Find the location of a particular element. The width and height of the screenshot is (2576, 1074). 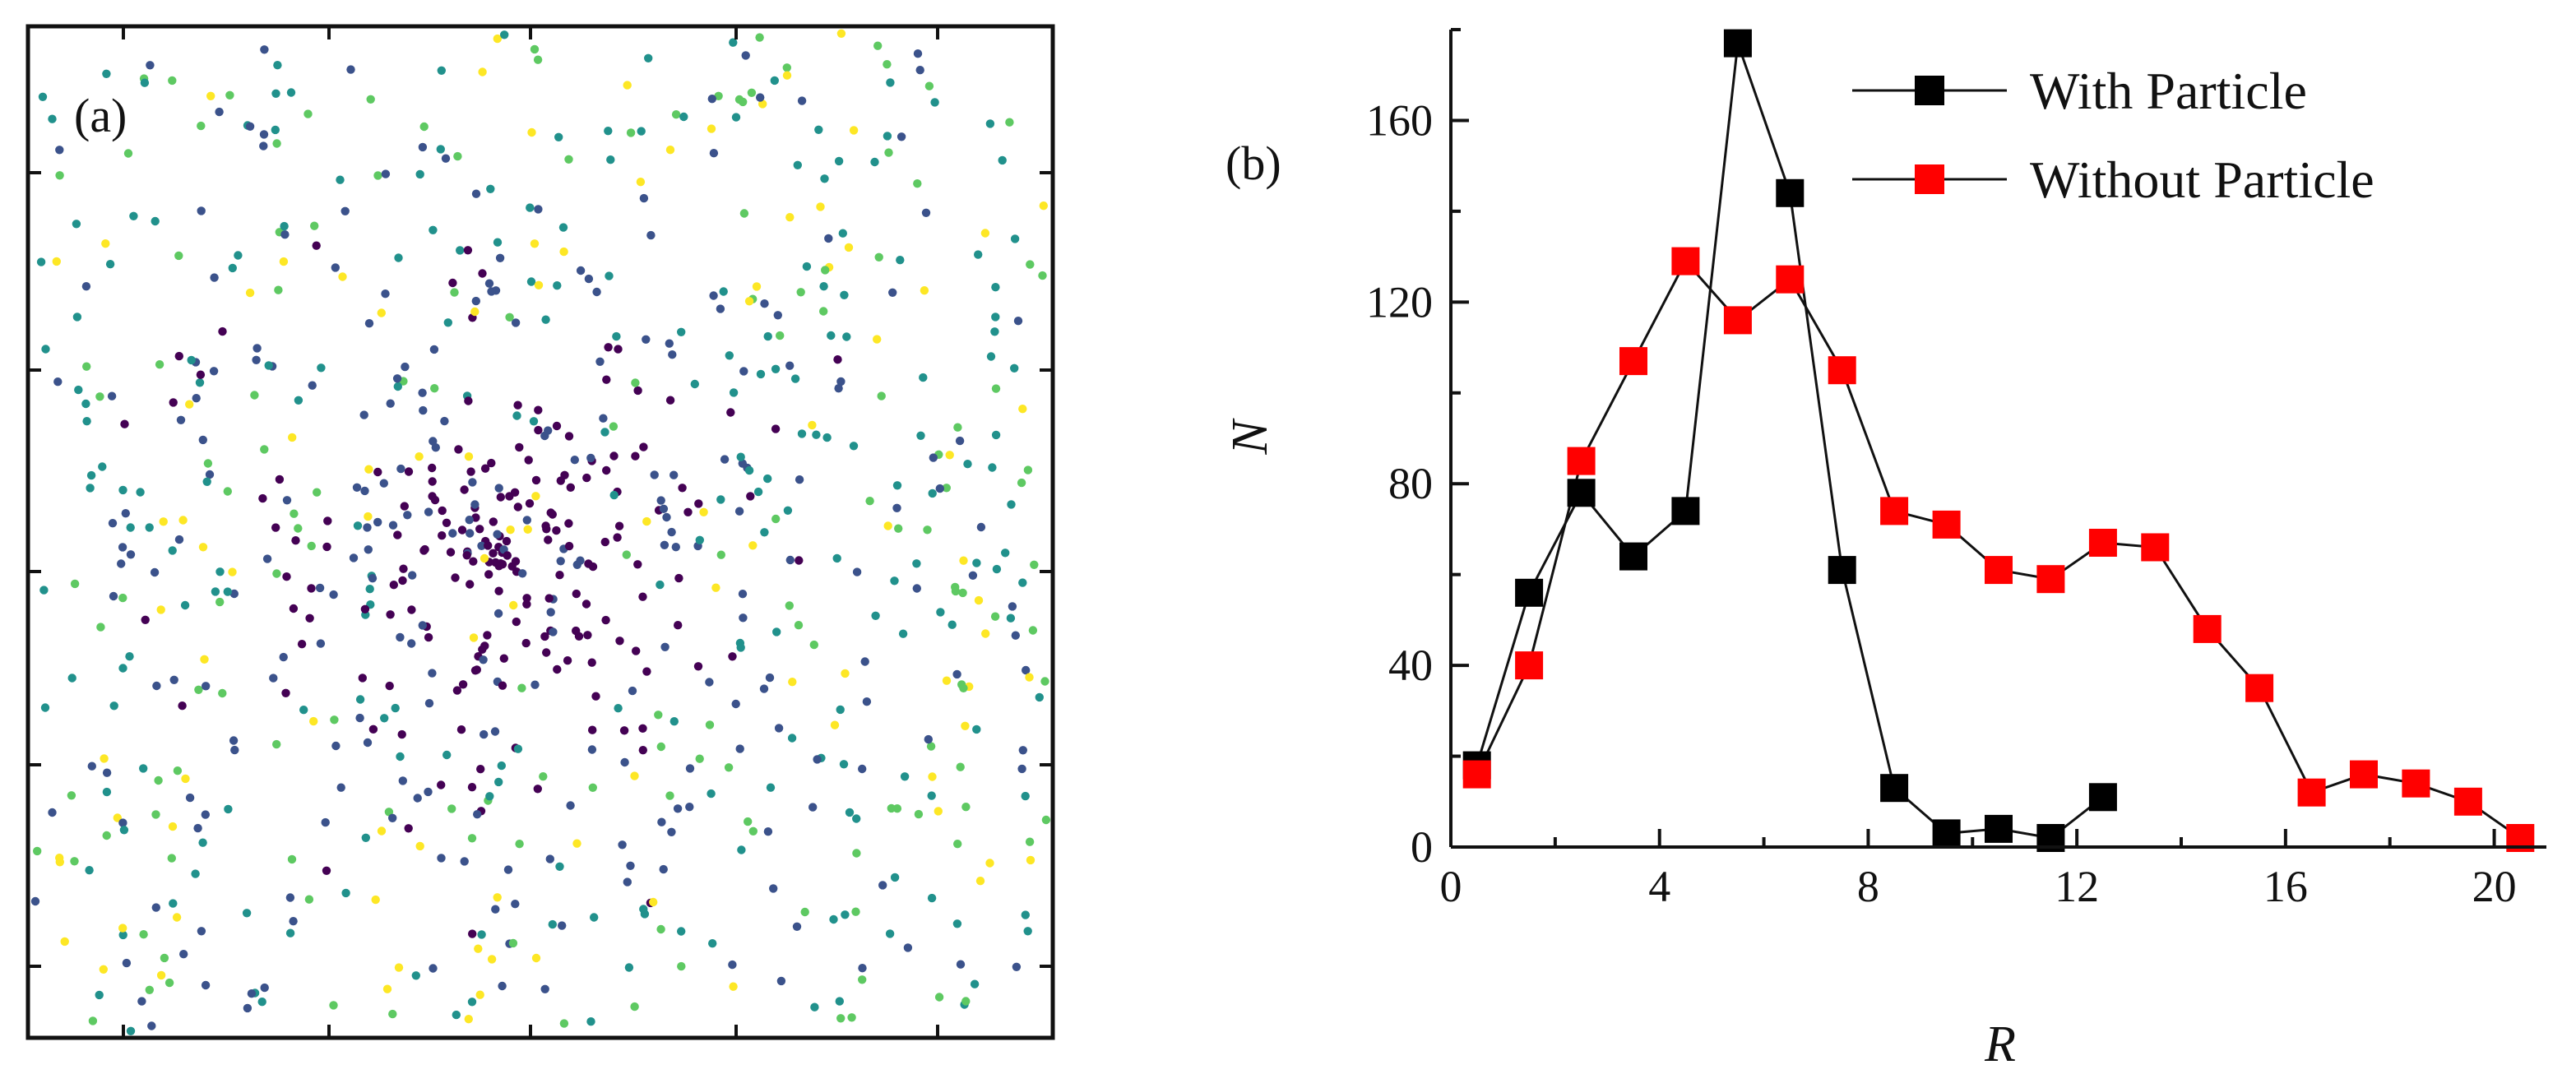

y-axis-label: N is located at coordinates (1250, 437).